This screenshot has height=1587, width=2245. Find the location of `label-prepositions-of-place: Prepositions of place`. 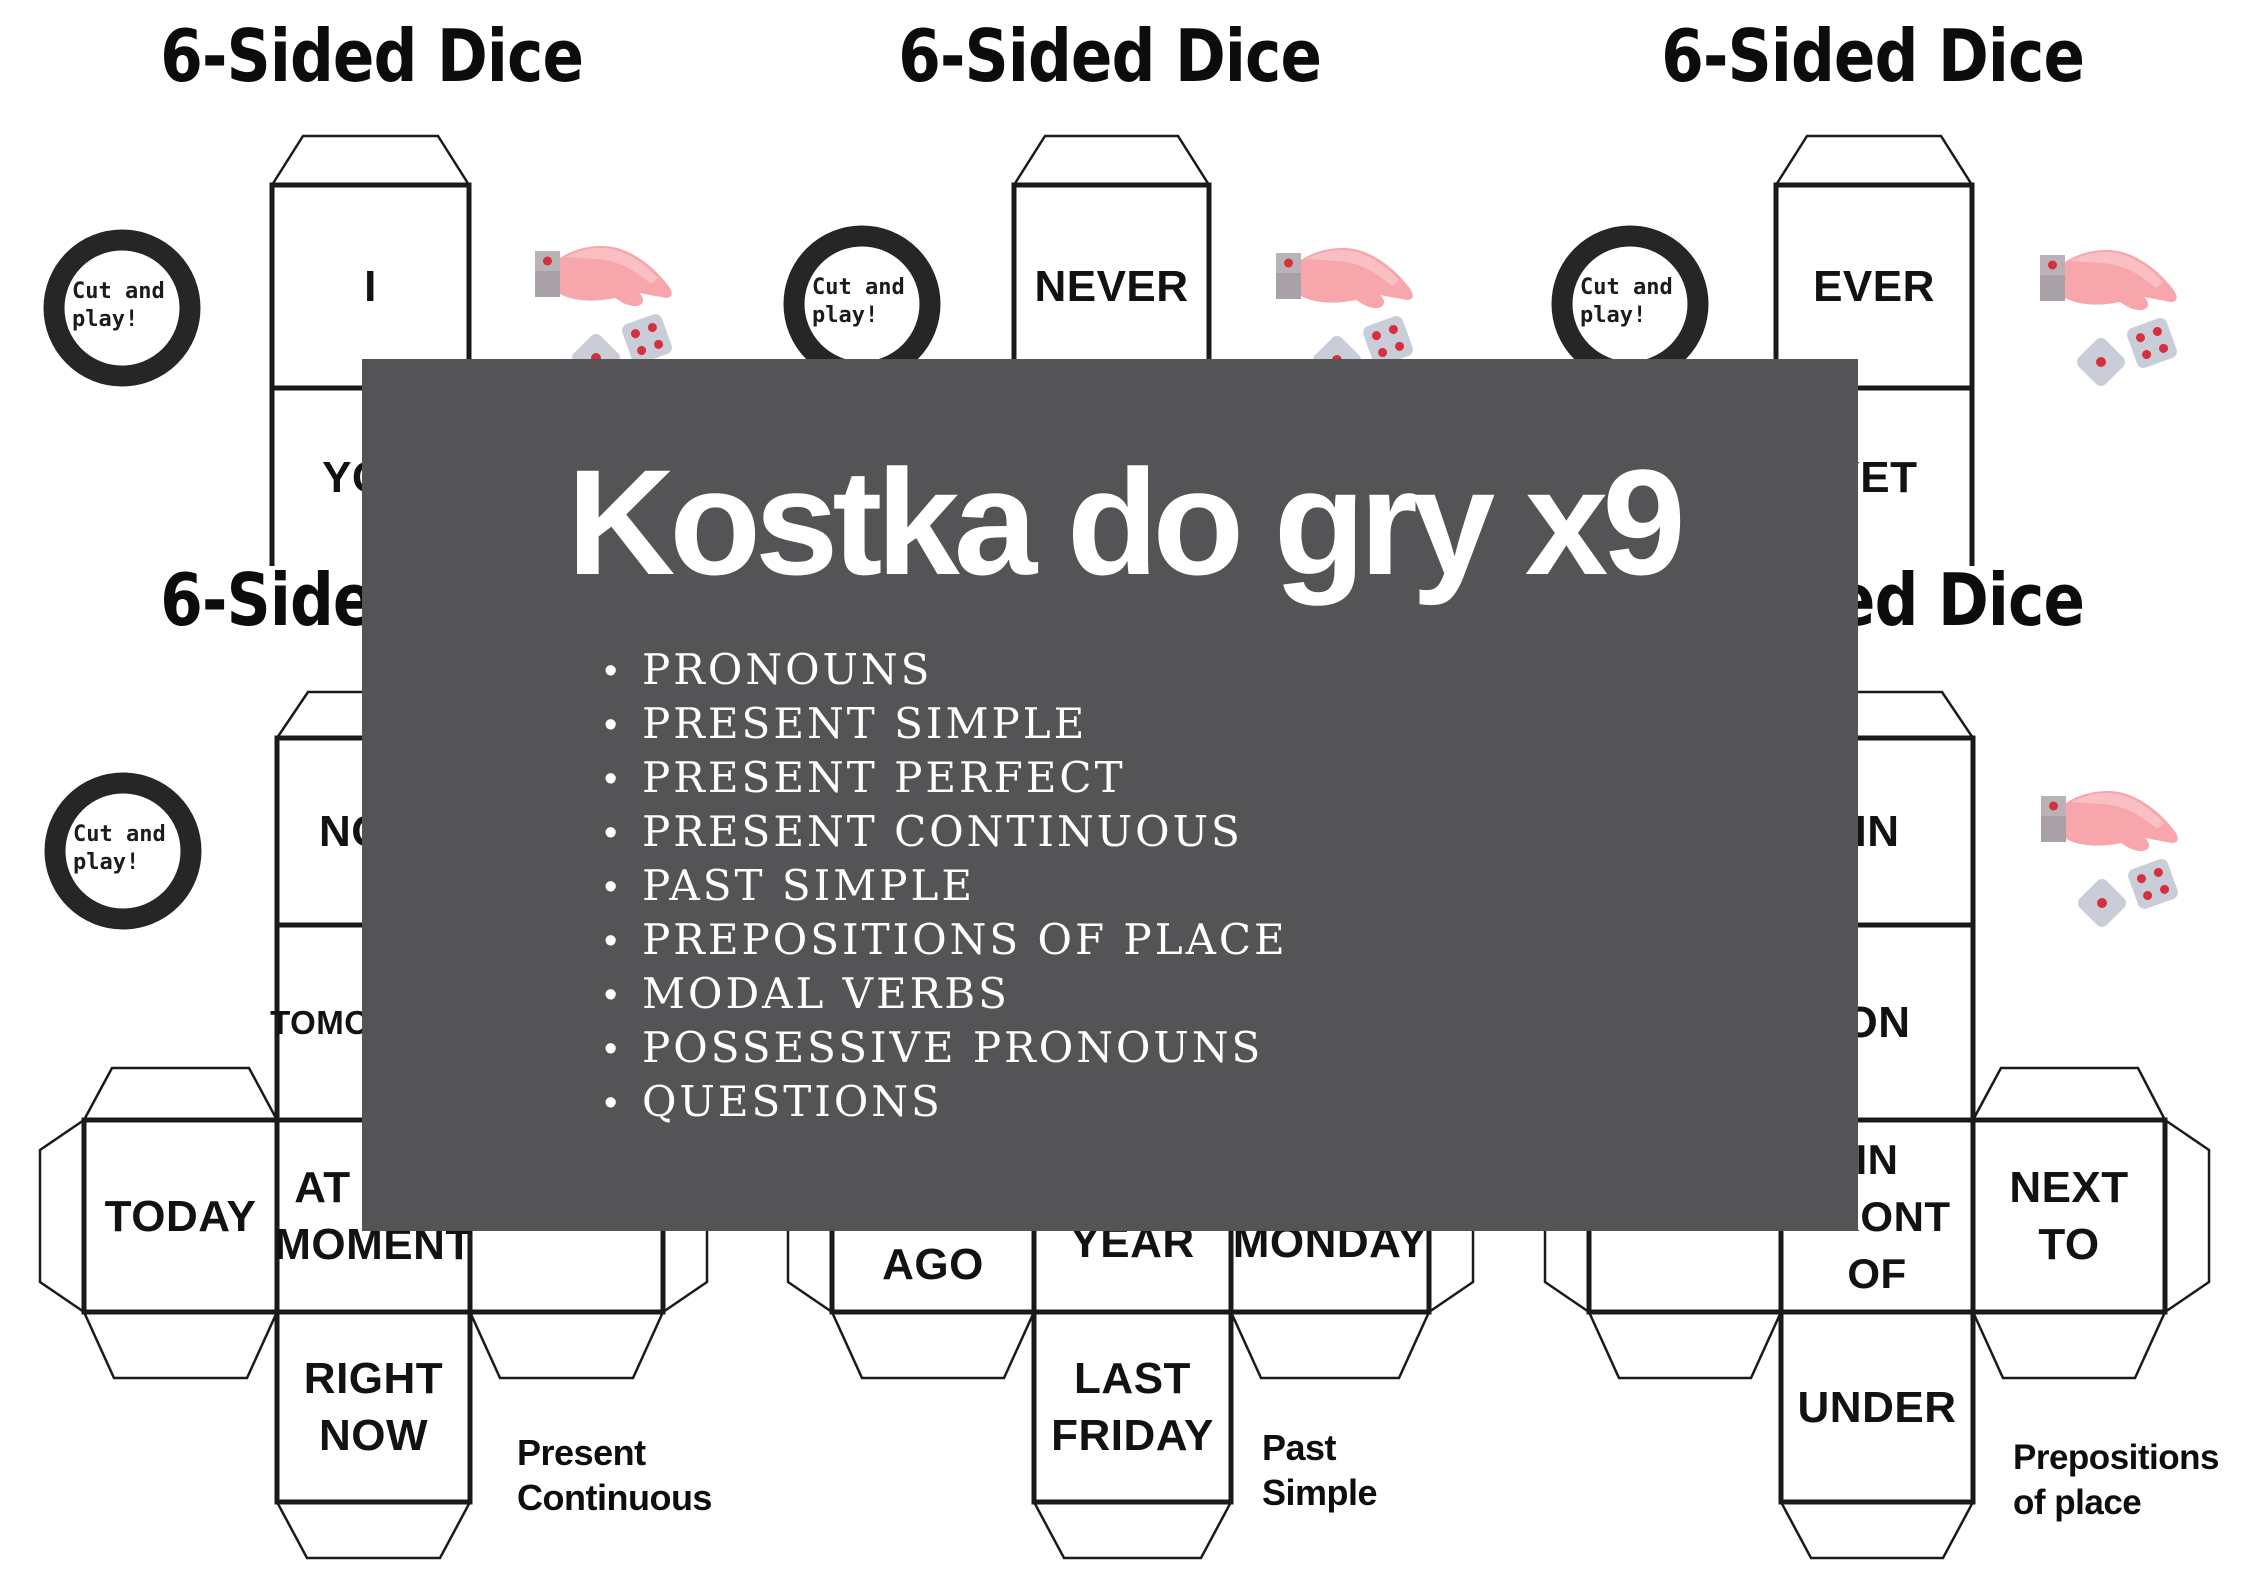

label-prepositions-of-place: Prepositions of place is located at coordinates (2116, 1480).